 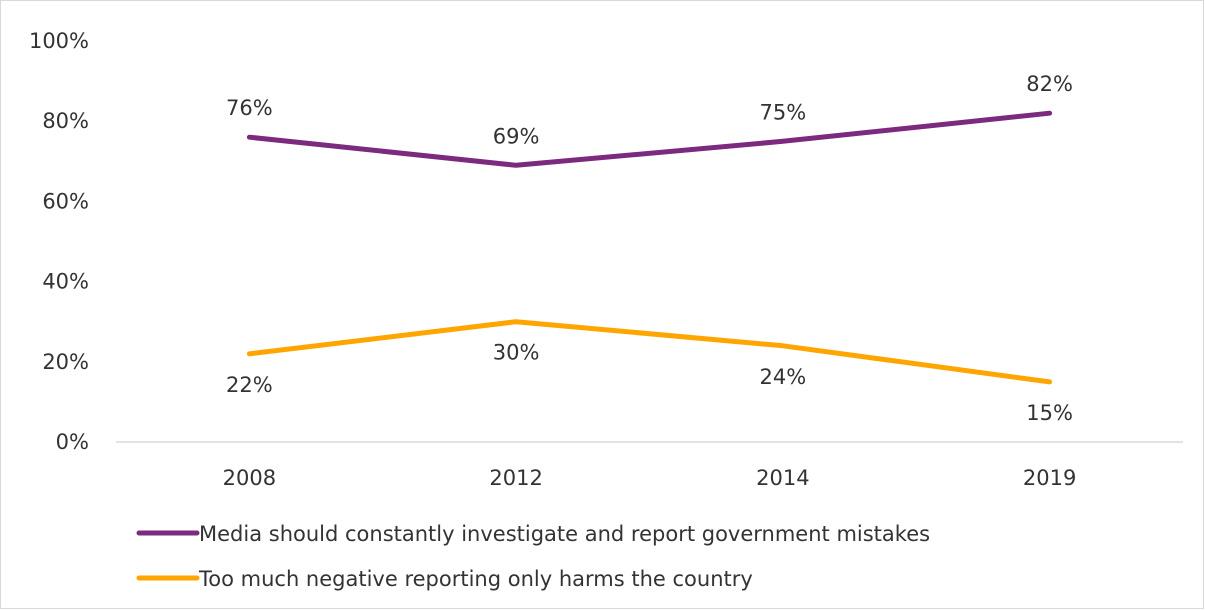 I want to click on y-tick-label: 40%, so click(x=65, y=282).